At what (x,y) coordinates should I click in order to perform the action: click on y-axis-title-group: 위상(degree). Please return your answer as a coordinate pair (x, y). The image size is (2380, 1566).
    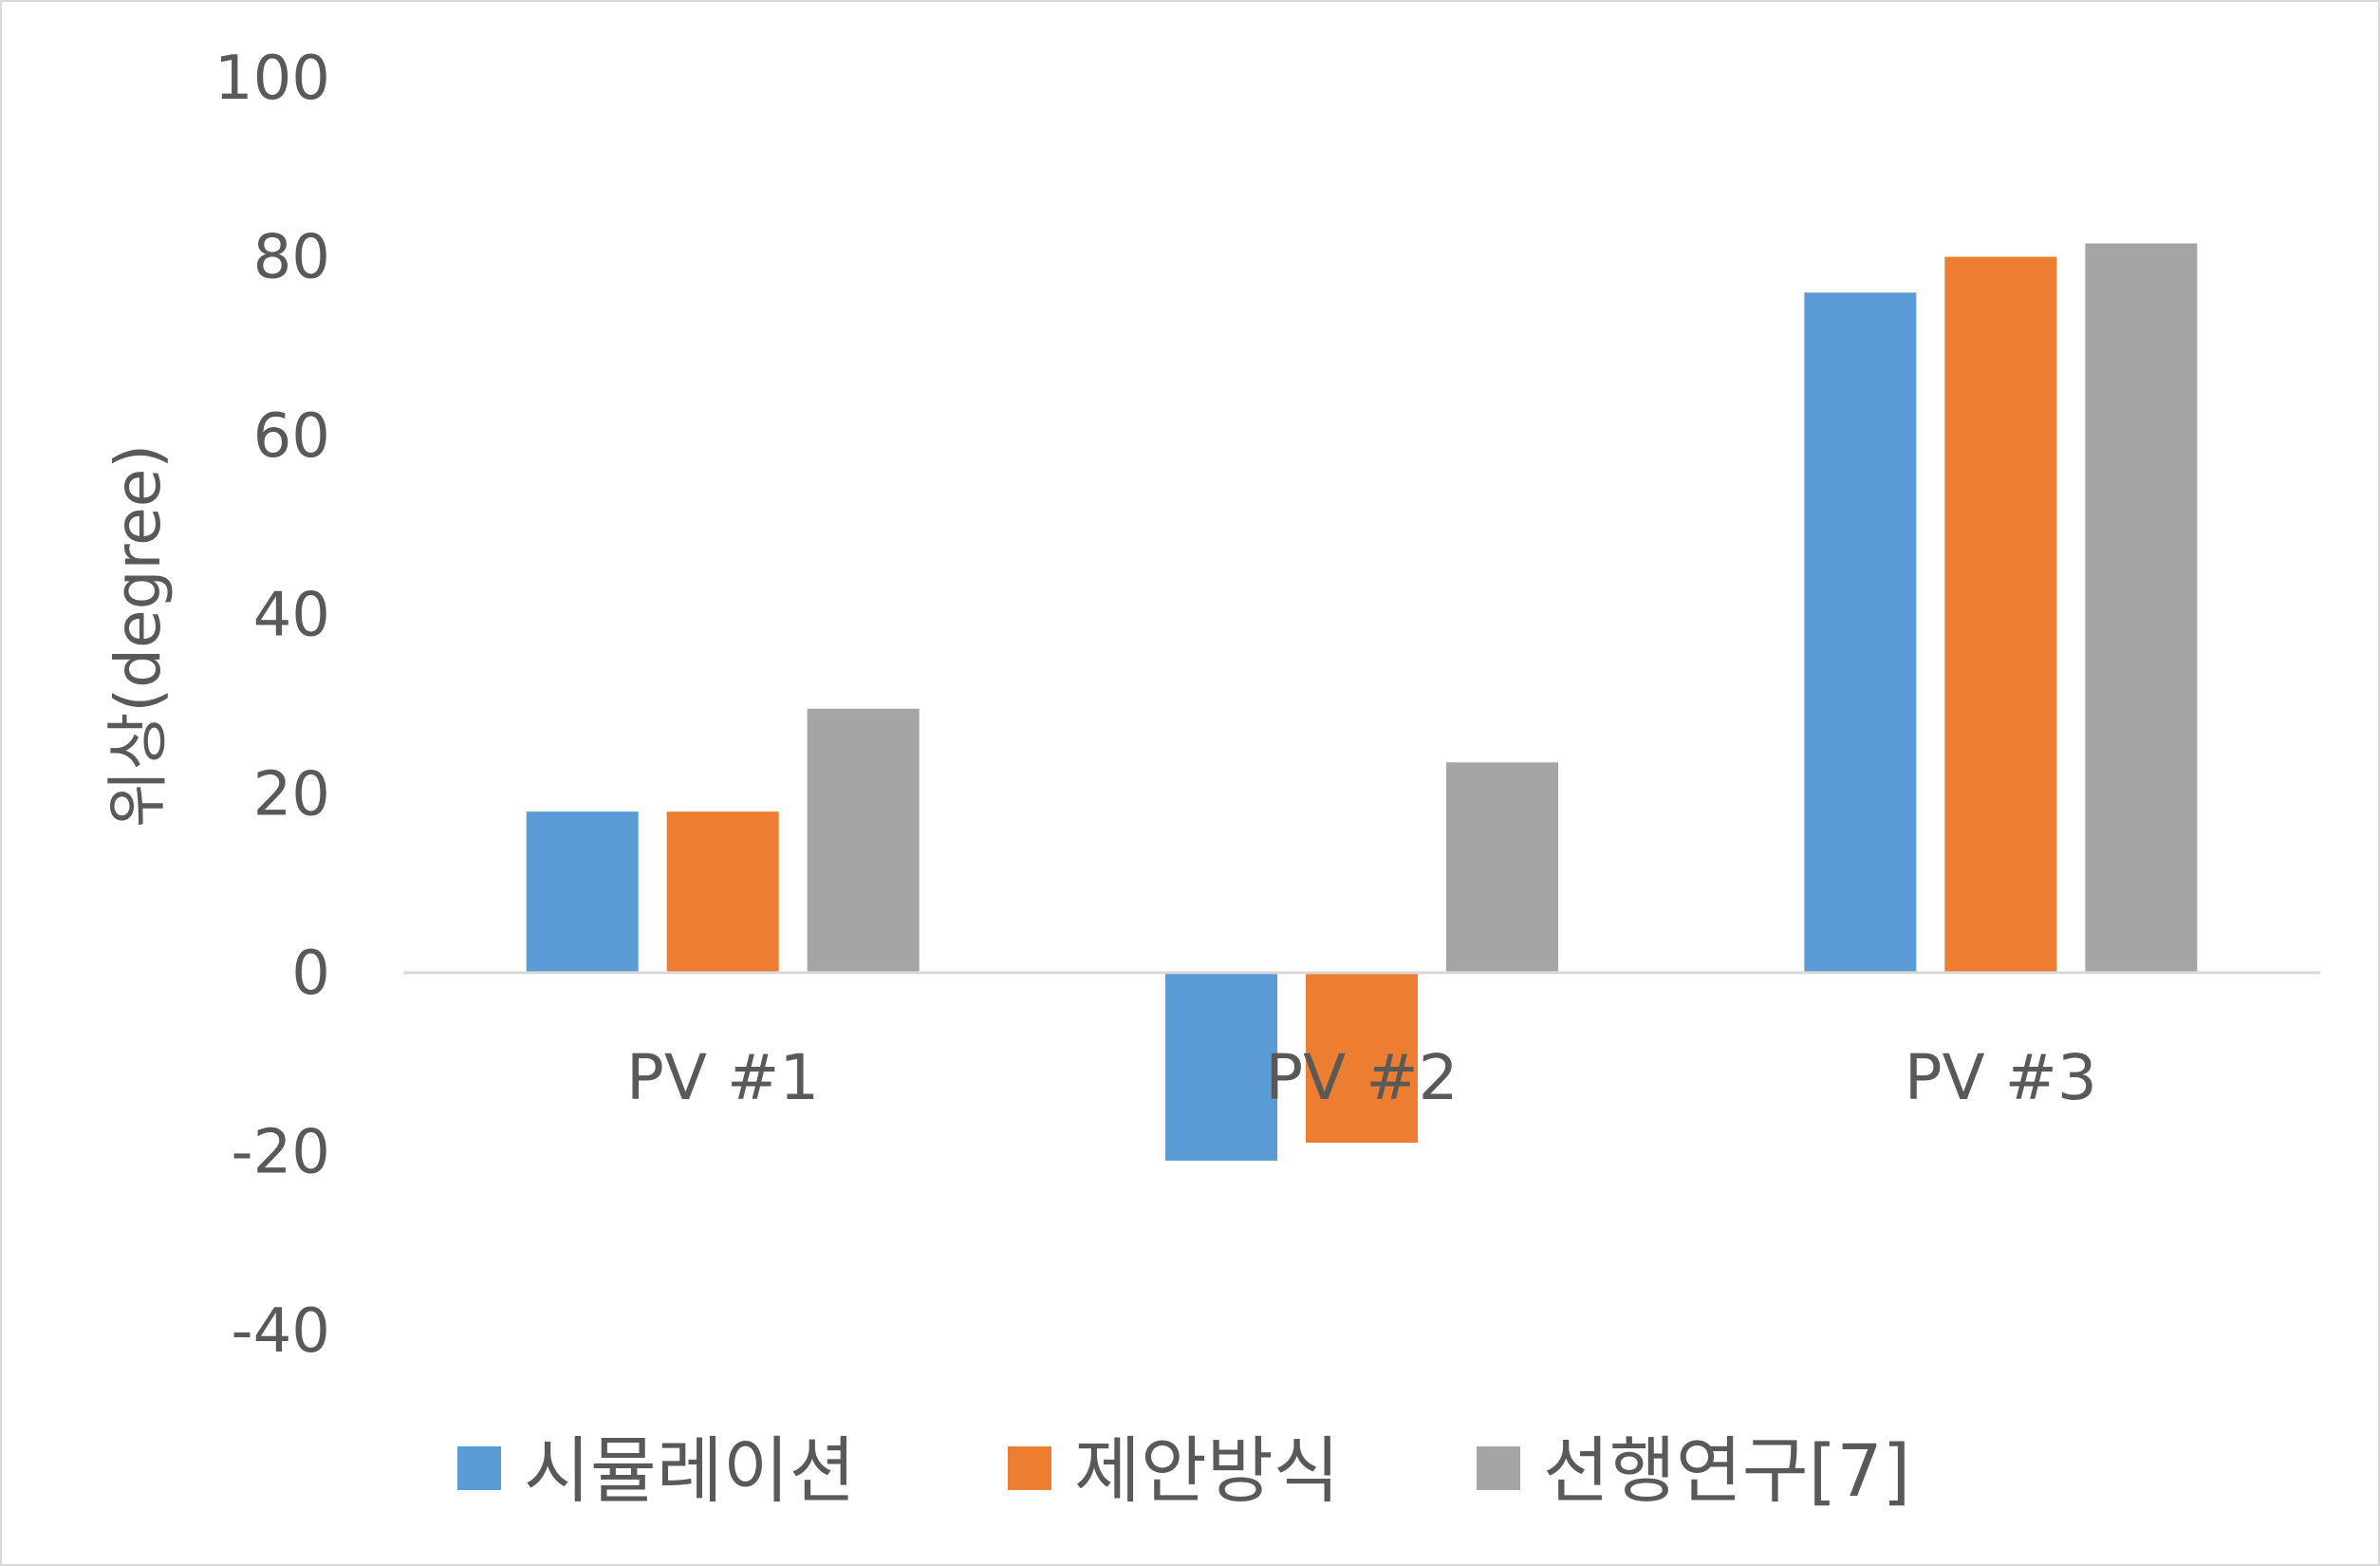
    Looking at the image, I should click on (138, 636).